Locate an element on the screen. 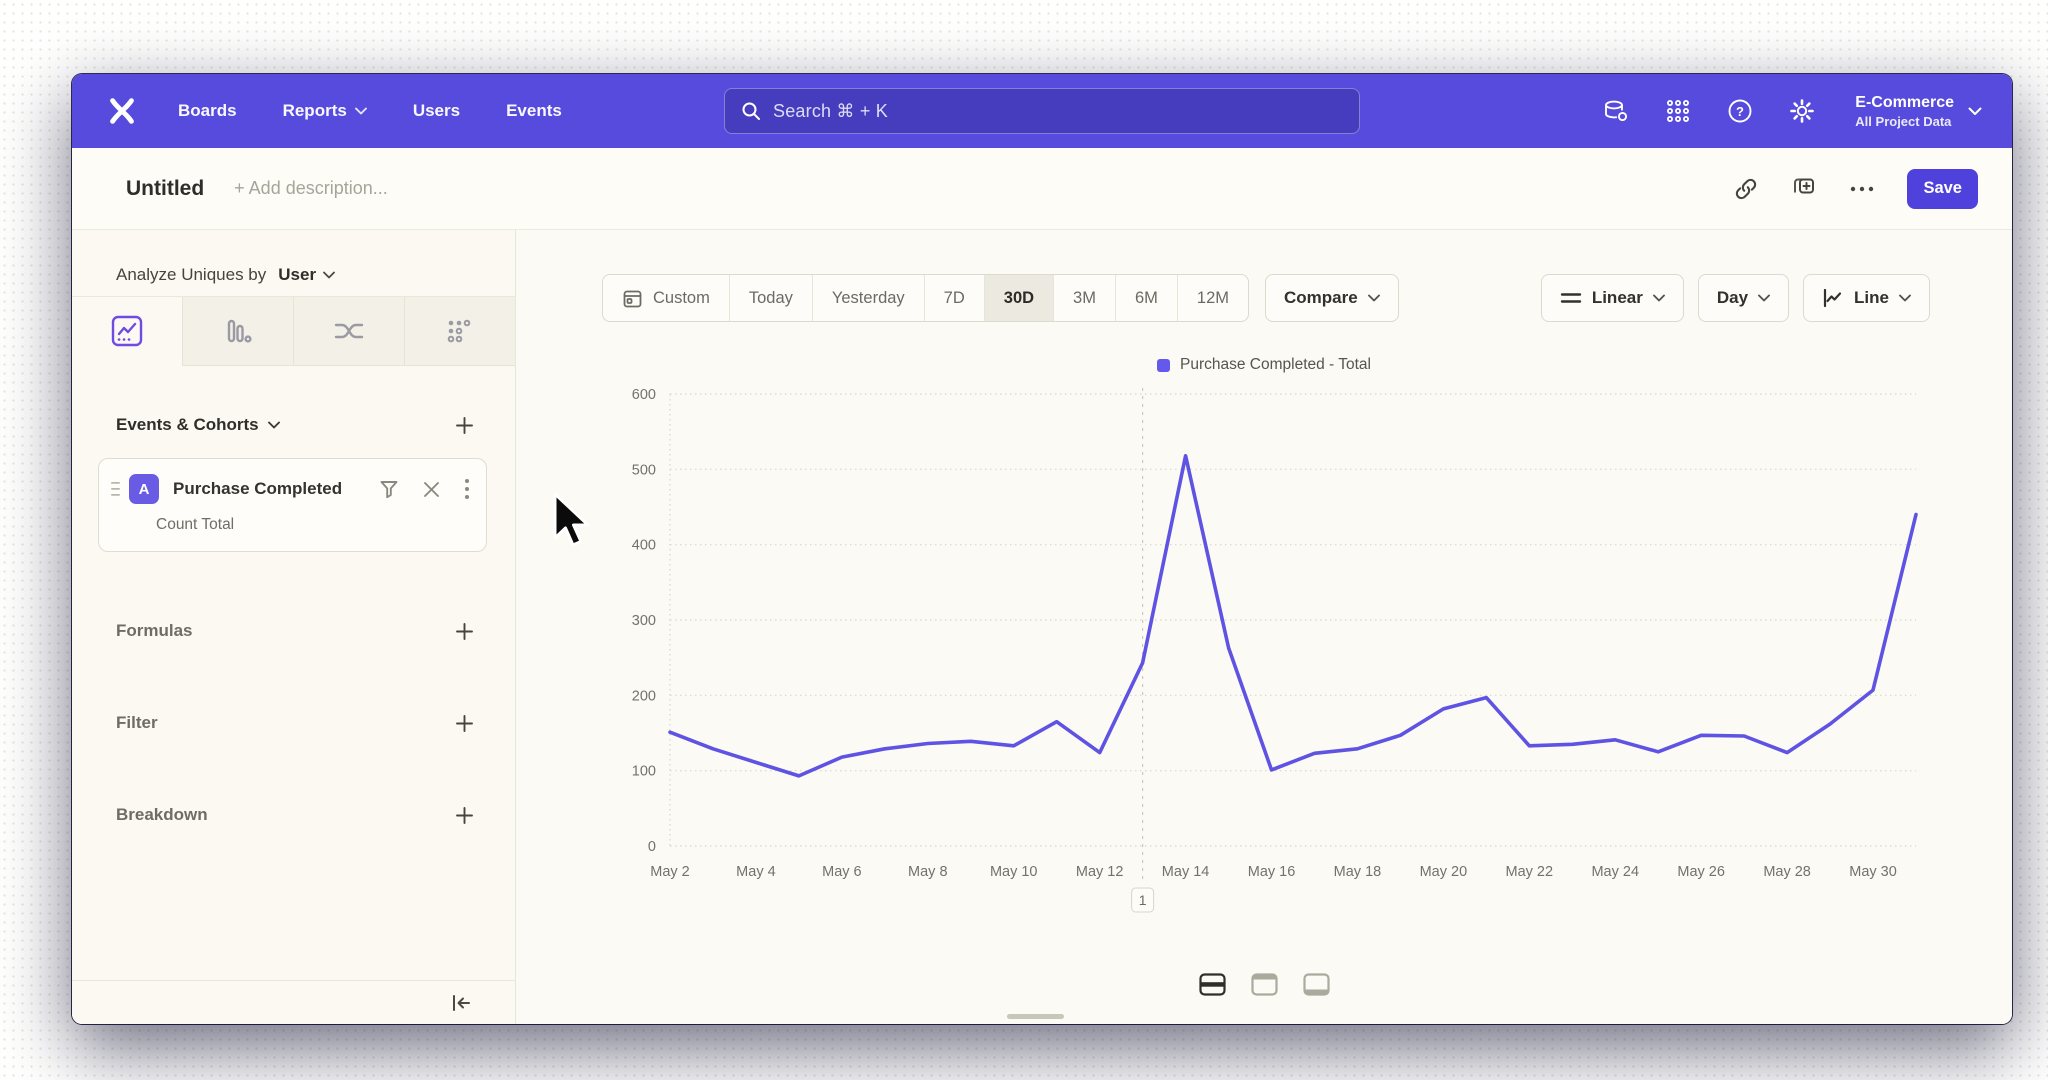 Image resolution: width=2048 pixels, height=1080 pixels. svg-text: May 4 is located at coordinates (756, 872).